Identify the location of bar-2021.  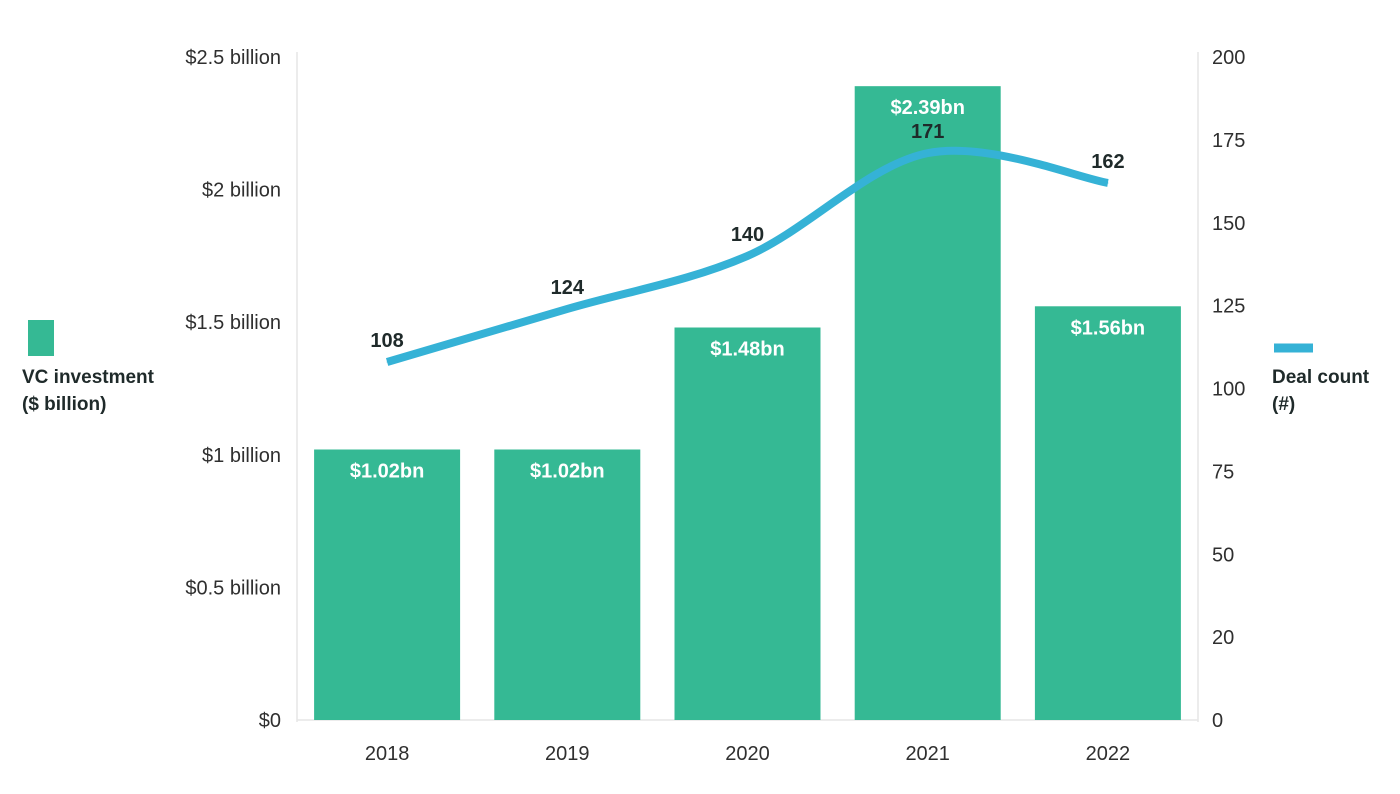
(927, 403).